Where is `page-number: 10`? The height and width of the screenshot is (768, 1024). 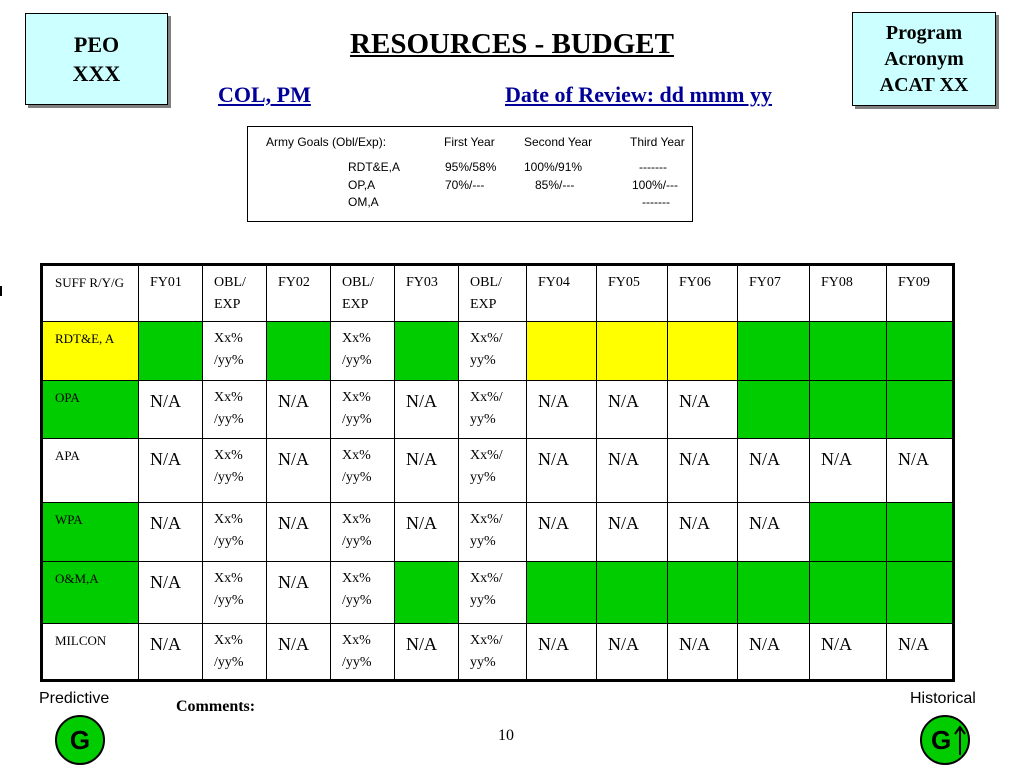
page-number: 10 is located at coordinates (506, 735).